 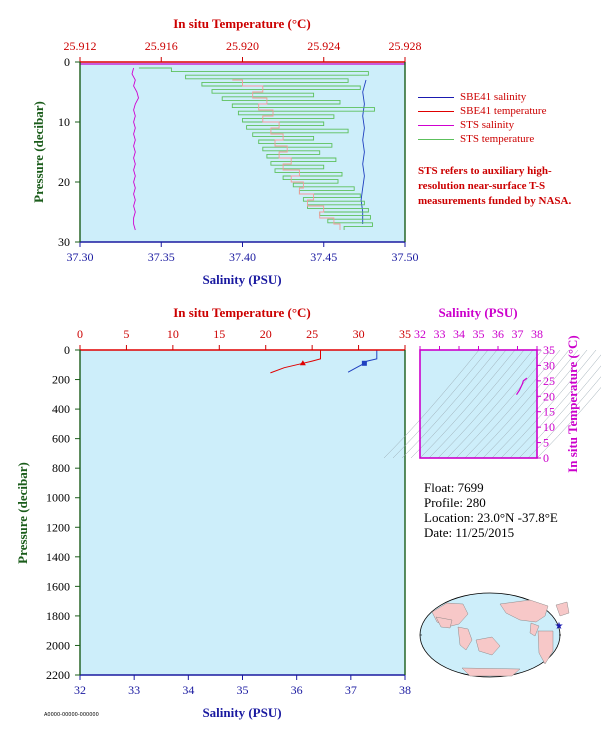 I want to click on panel-bottom-left-tick-label: 1600, so click(x=58, y=586).